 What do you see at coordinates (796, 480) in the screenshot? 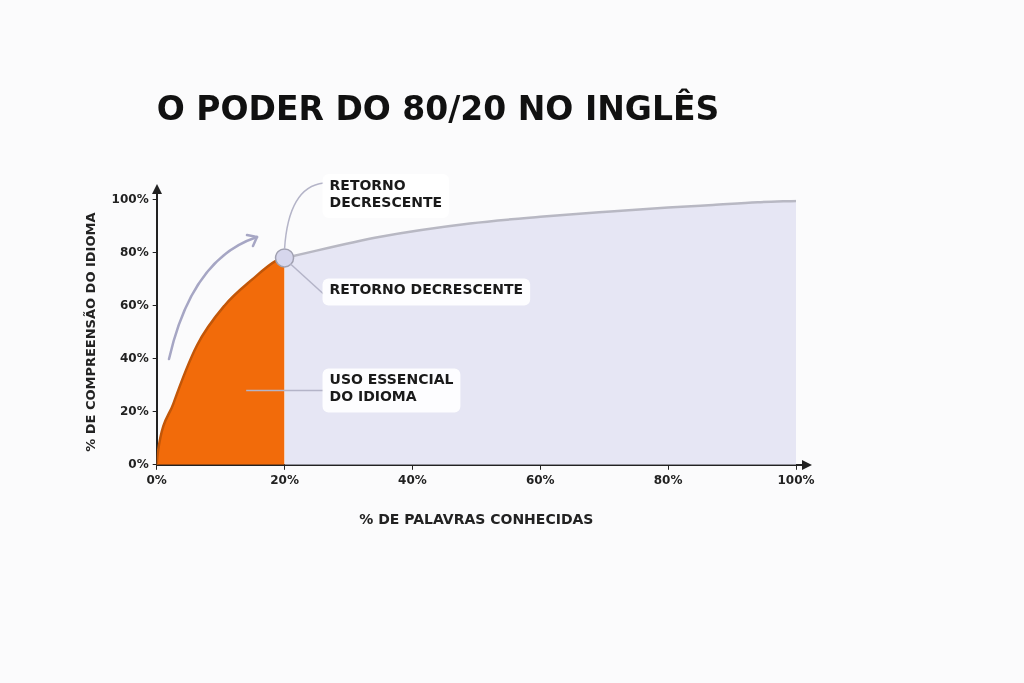
I see `x-tick-label: 100%` at bounding box center [796, 480].